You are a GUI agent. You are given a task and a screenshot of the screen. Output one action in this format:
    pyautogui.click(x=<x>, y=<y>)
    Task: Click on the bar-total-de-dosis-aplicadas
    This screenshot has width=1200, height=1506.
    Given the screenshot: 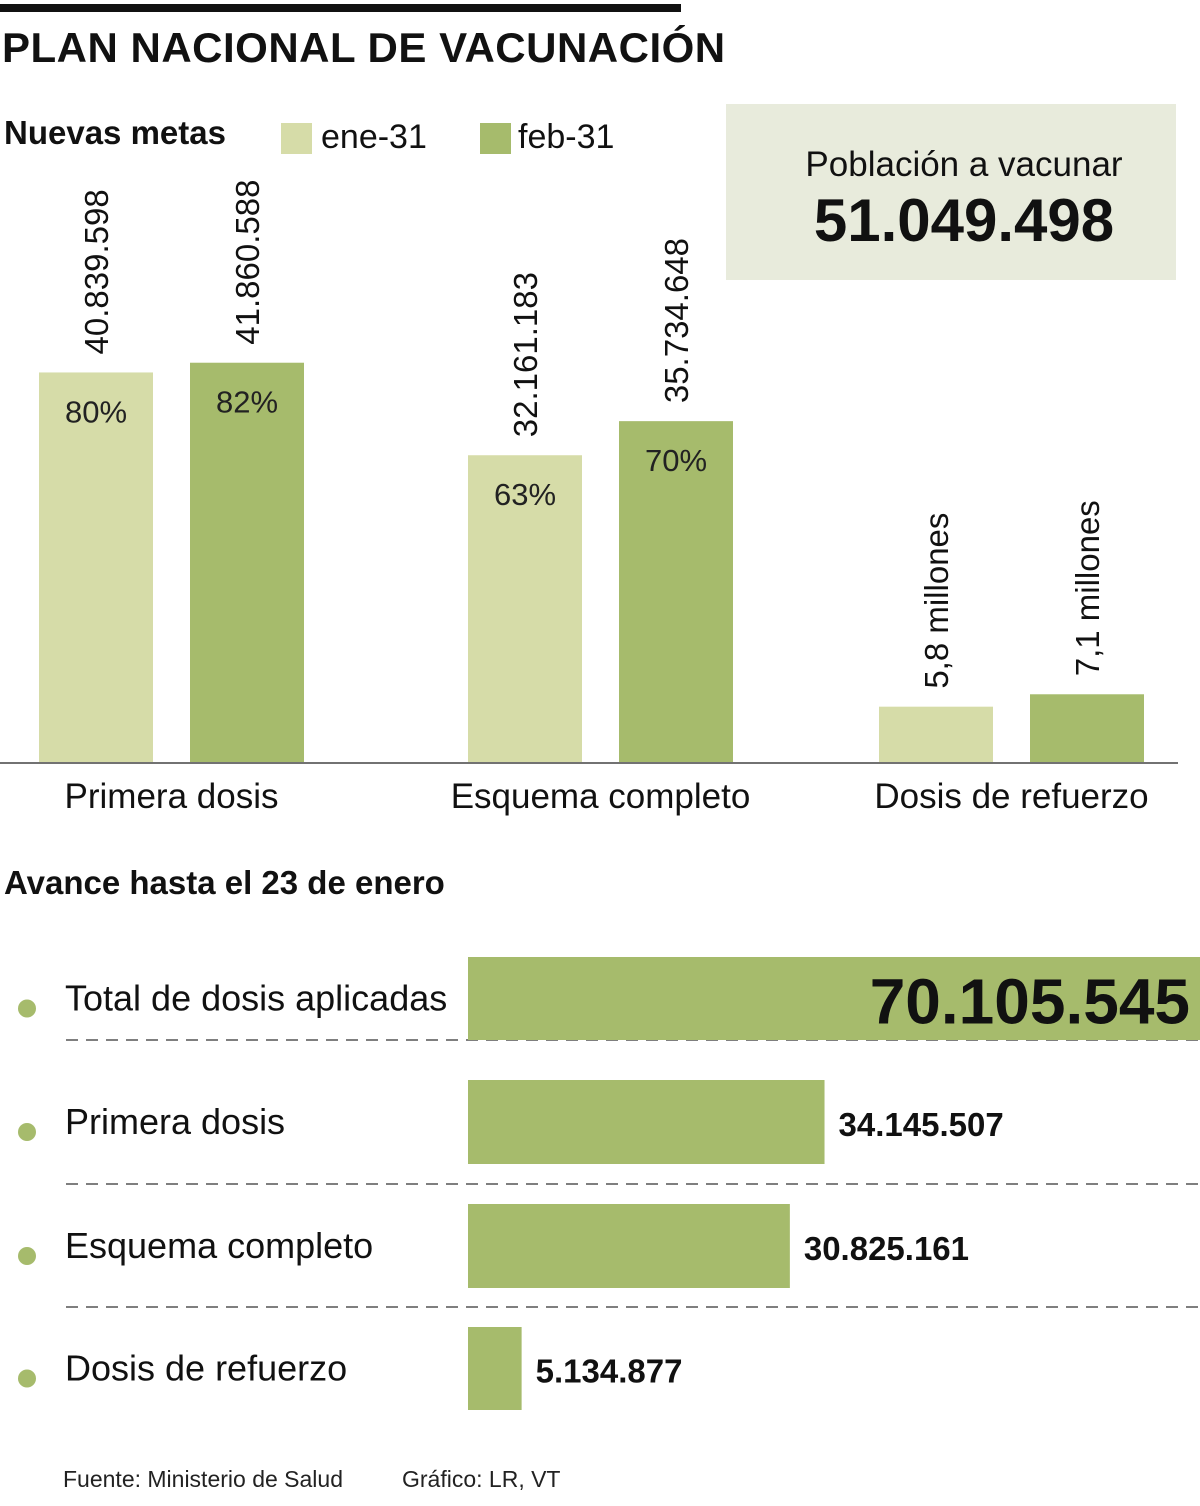 What is the action you would take?
    pyautogui.click(x=834, y=998)
    